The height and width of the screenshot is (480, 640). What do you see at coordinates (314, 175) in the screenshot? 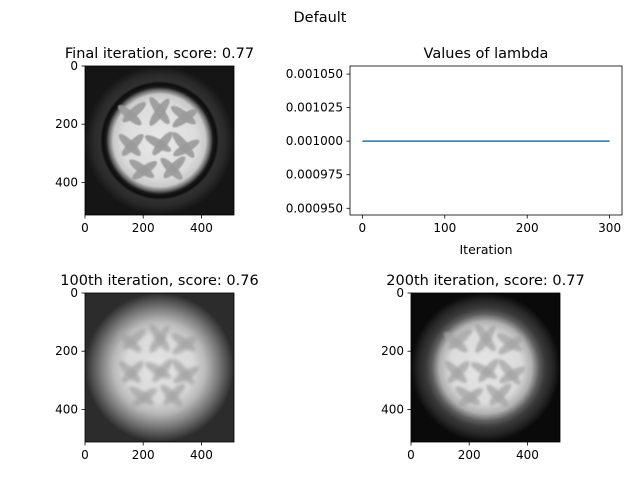
I see `y-tick-label: 0.000975` at bounding box center [314, 175].